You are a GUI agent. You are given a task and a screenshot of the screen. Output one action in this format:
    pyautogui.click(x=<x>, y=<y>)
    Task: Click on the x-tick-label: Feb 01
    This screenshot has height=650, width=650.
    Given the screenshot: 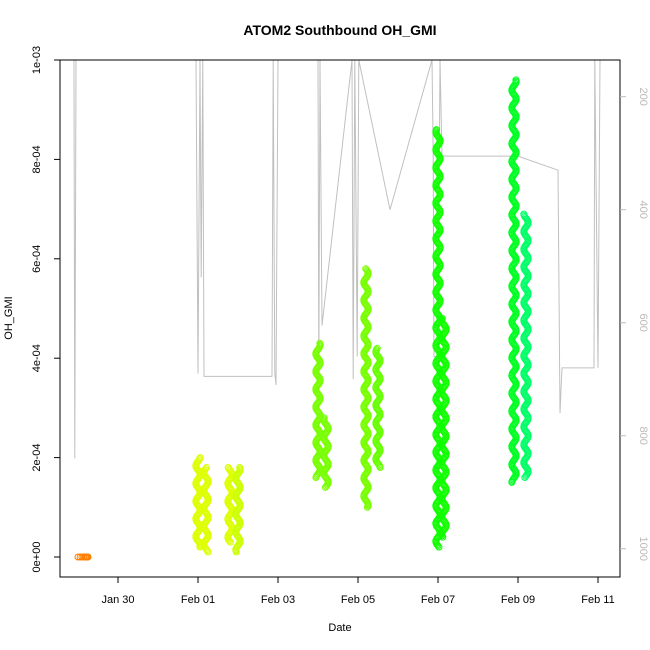 What is the action you would take?
    pyautogui.click(x=198, y=600)
    